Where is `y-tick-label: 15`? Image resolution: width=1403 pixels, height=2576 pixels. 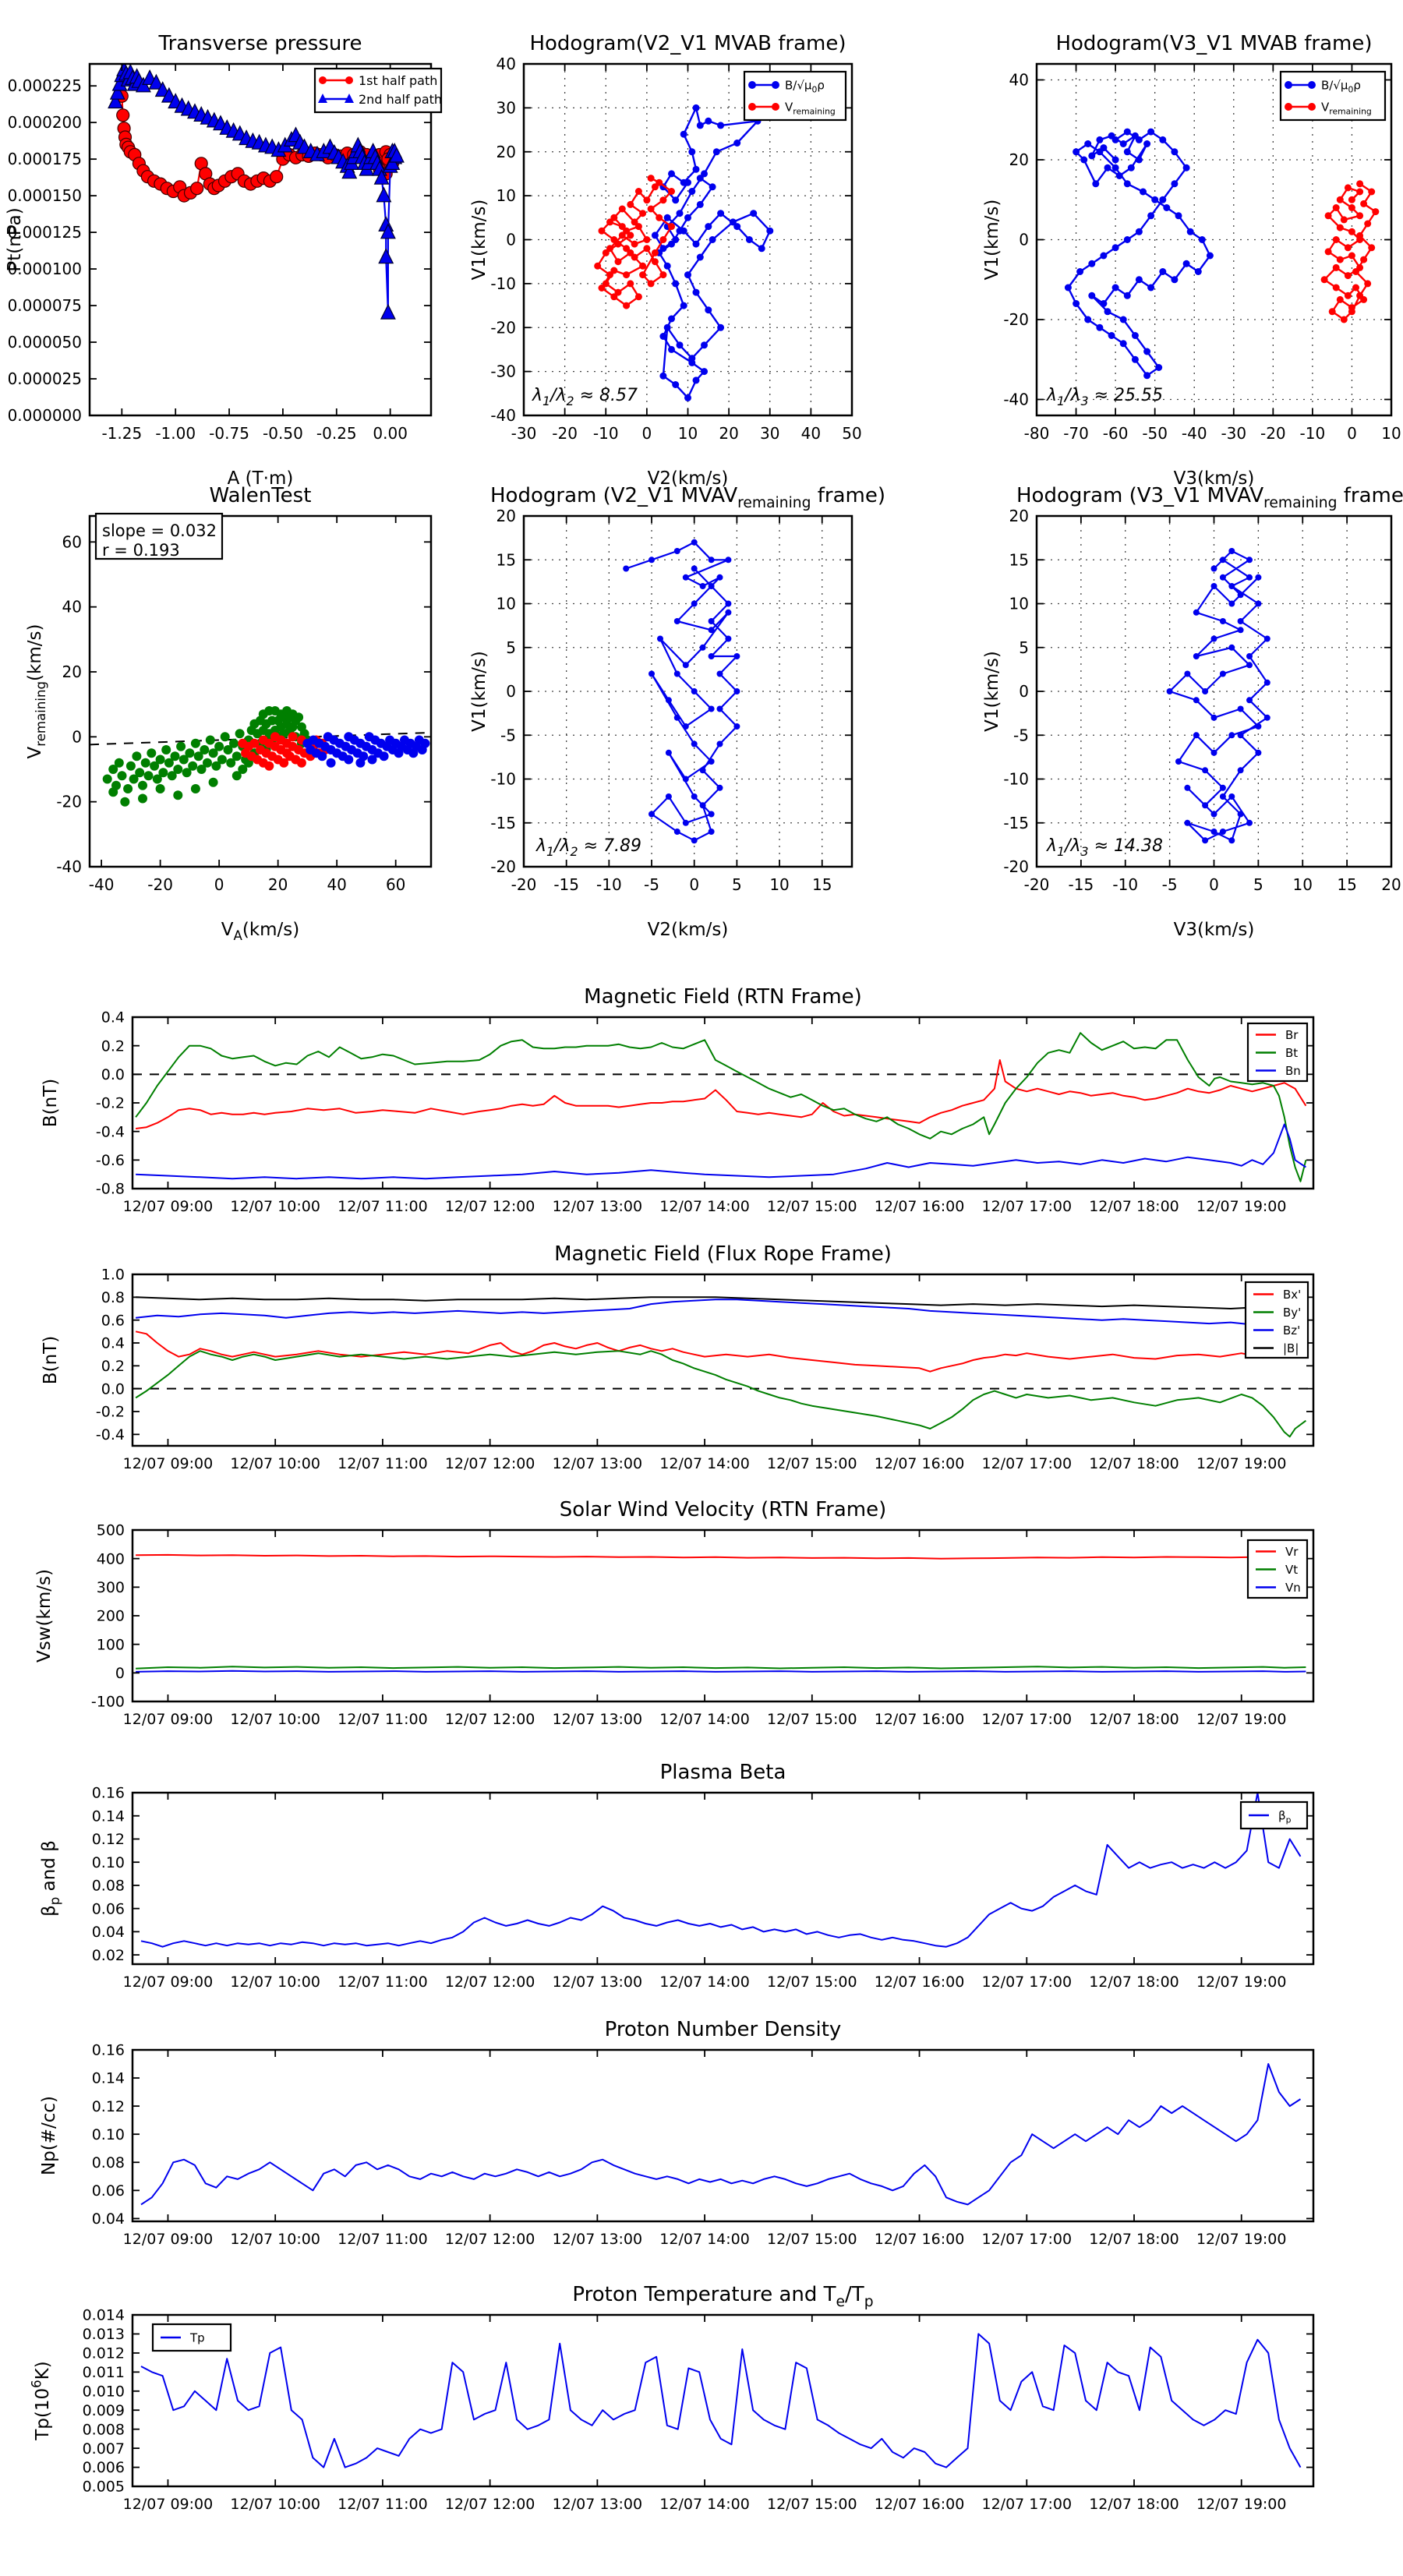
y-tick-label: 15 is located at coordinates (1019, 559).